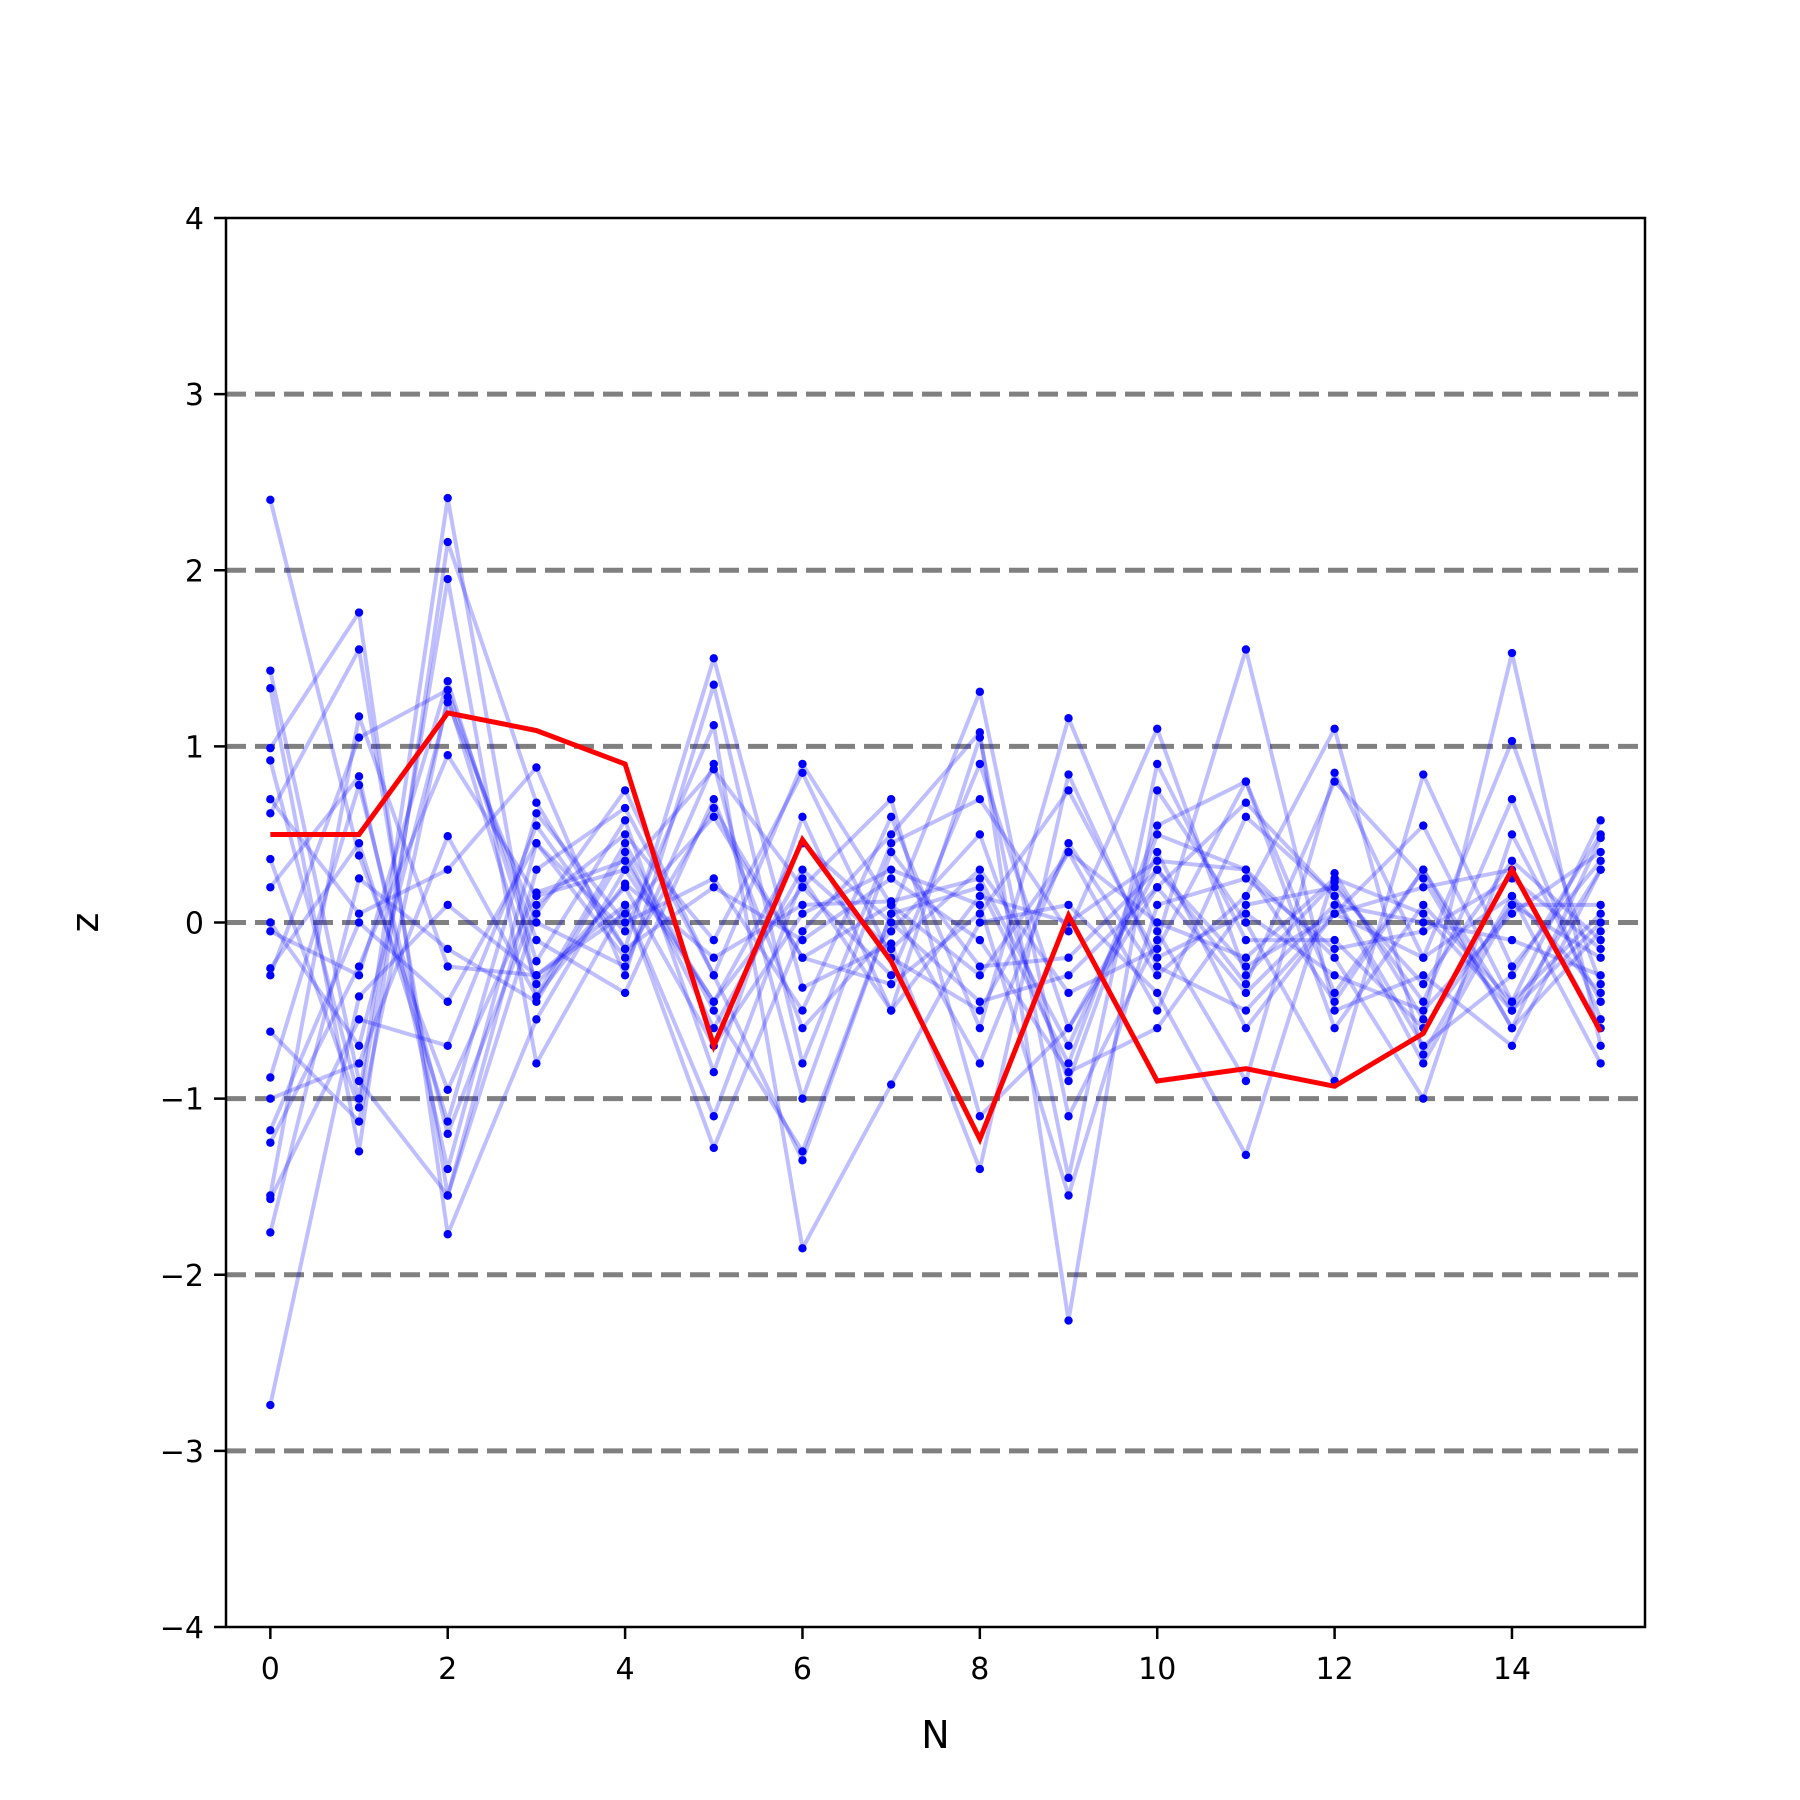 This screenshot has width=1800, height=1800. I want to click on y-tick-label: 0, so click(194, 924).